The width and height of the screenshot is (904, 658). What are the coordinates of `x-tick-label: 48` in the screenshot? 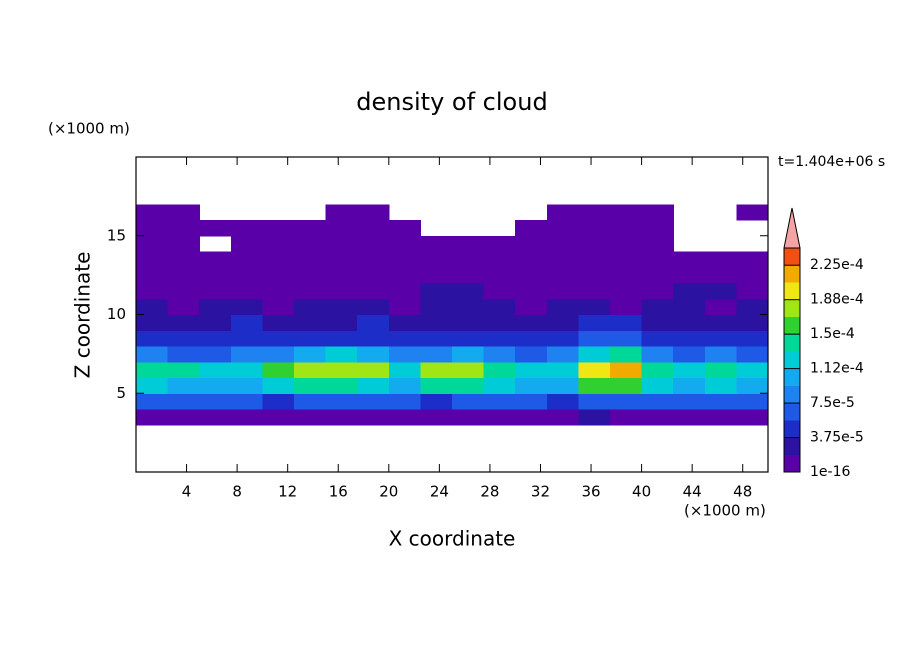 It's located at (742, 492).